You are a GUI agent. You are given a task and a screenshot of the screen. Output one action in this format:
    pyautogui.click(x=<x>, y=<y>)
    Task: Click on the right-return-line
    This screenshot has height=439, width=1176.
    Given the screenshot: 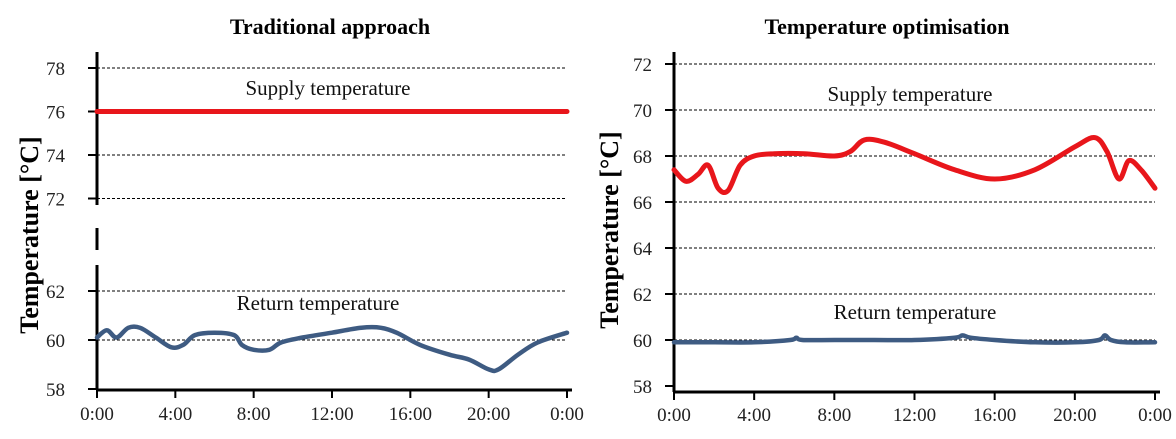 What is the action you would take?
    pyautogui.click(x=914, y=339)
    